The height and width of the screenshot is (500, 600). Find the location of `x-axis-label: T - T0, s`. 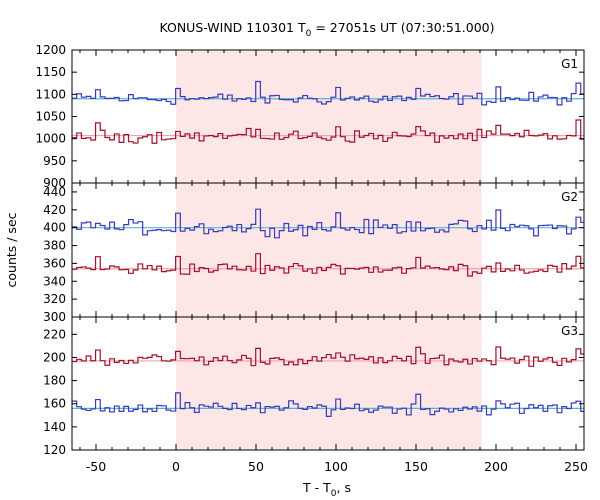

x-axis-label: T - T0, s is located at coordinates (326, 489).